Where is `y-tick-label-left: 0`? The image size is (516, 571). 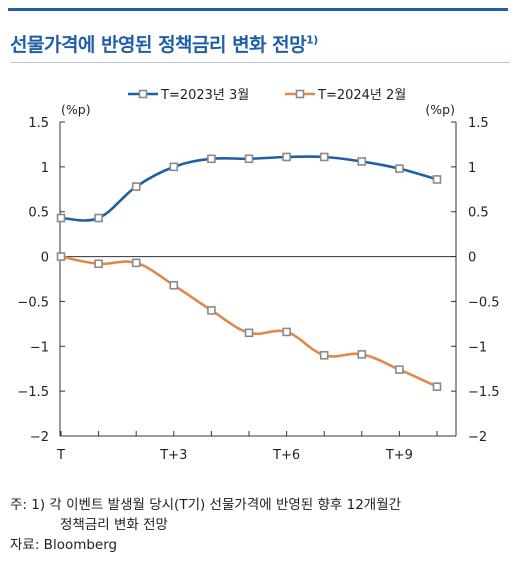
y-tick-label-left: 0 is located at coordinates (45, 258).